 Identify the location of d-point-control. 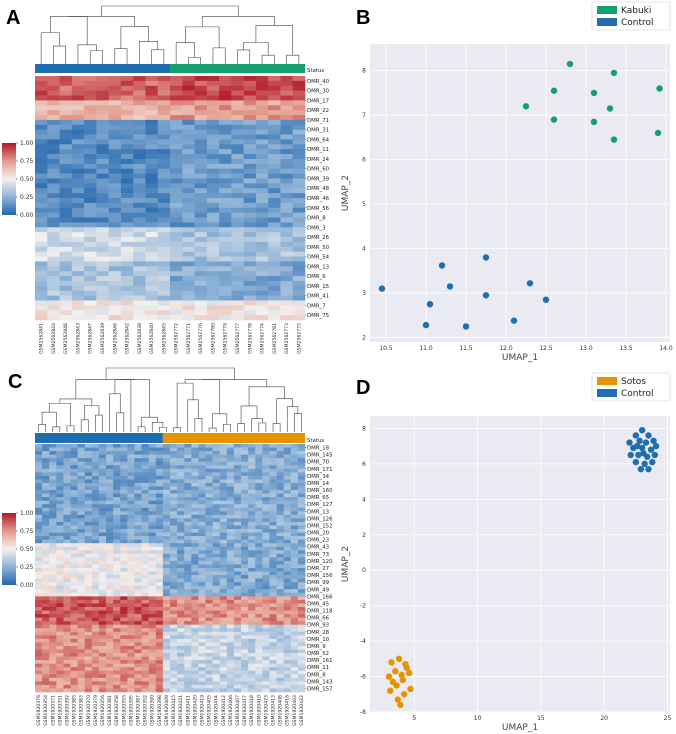
(656, 446).